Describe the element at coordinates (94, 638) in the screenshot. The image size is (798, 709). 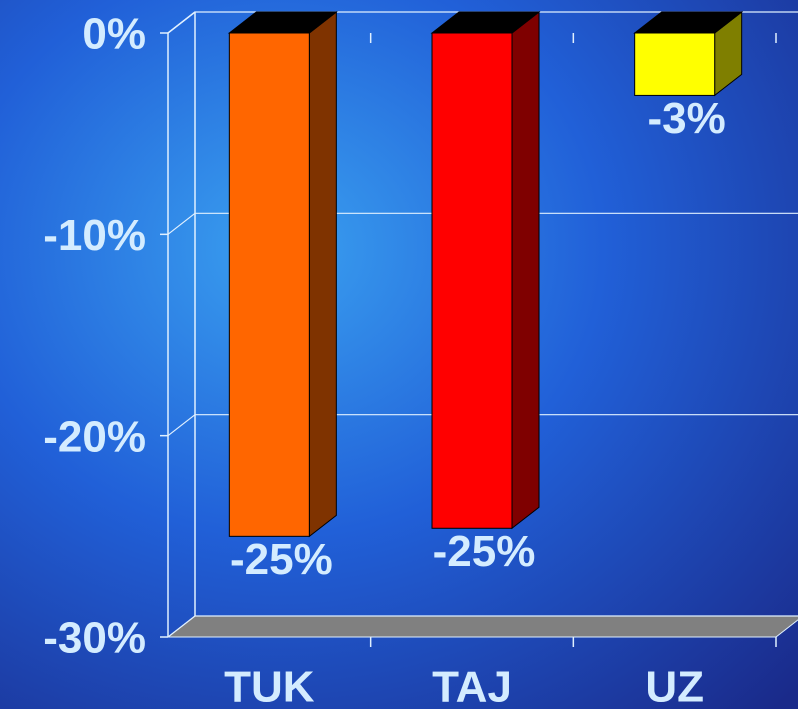
I see `y-tick-label: -30%` at that location.